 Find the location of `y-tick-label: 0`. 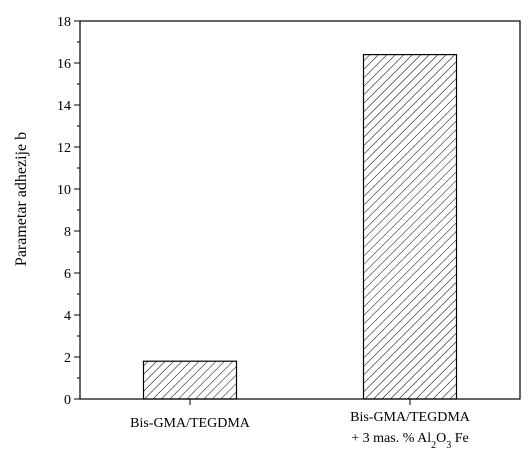

y-tick-label: 0 is located at coordinates (67, 400).